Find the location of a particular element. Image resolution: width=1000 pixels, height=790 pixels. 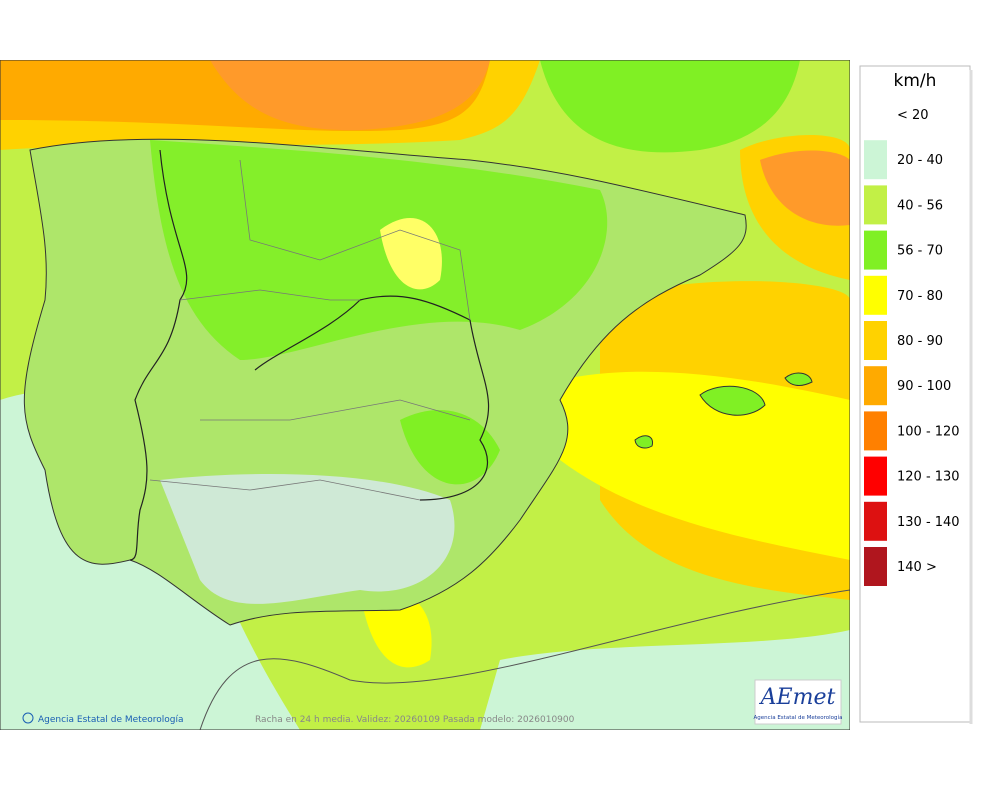

legend-label: 80 - 90 is located at coordinates (920, 341).